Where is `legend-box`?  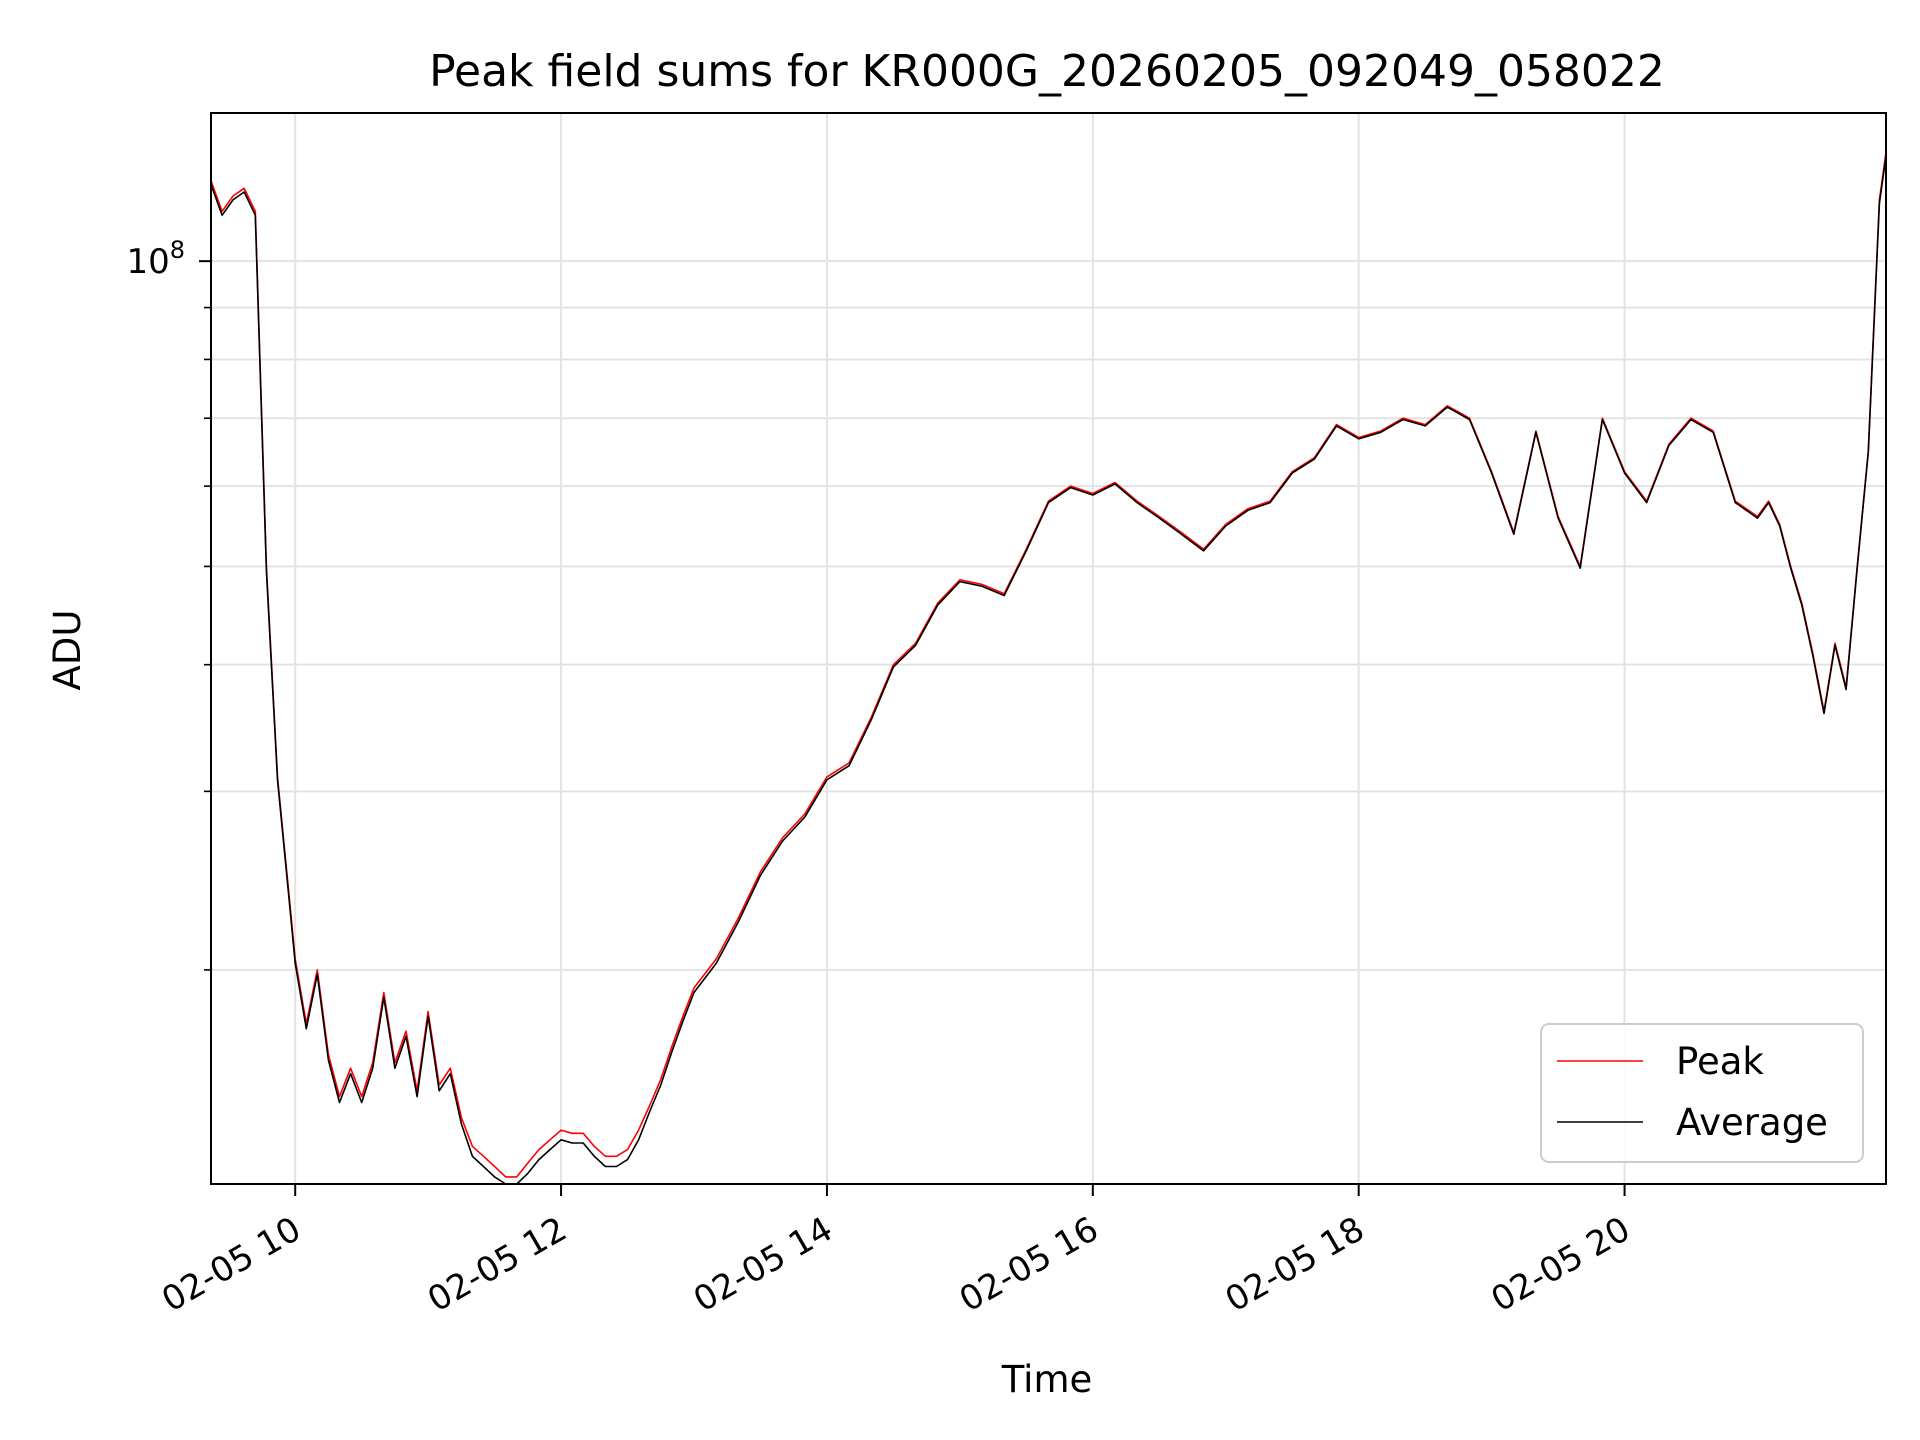
legend-box is located at coordinates (1702, 1093).